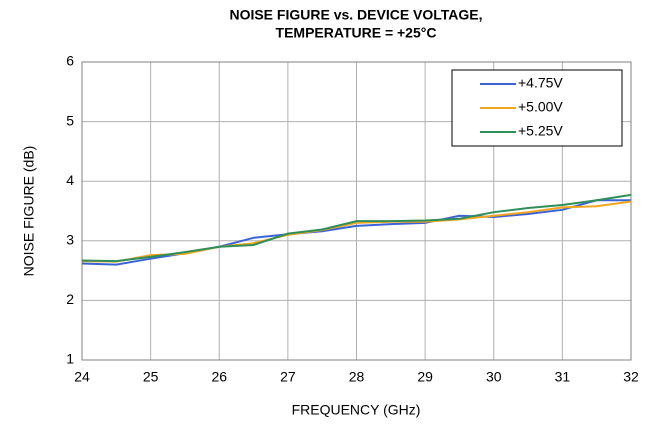 The height and width of the screenshot is (429, 657). Describe the element at coordinates (70, 240) in the screenshot. I see `y-tick-label: 3` at that location.